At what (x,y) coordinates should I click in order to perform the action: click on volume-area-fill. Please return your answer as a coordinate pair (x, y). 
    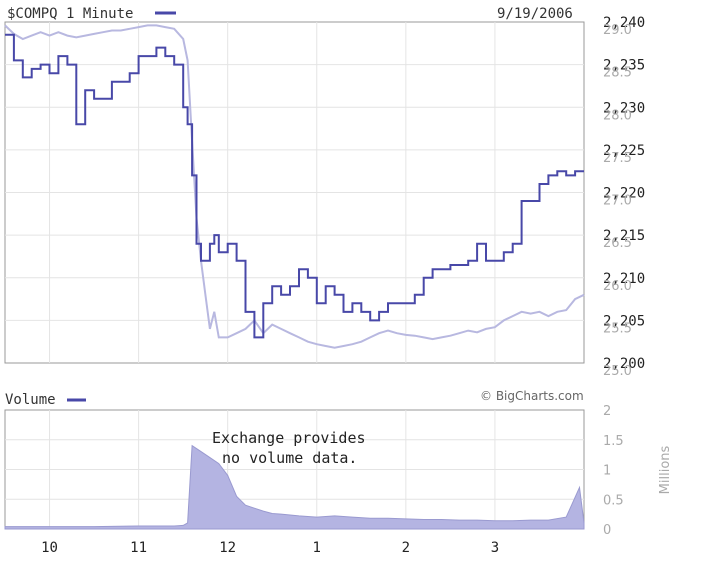
    Looking at the image, I should click on (294, 487).